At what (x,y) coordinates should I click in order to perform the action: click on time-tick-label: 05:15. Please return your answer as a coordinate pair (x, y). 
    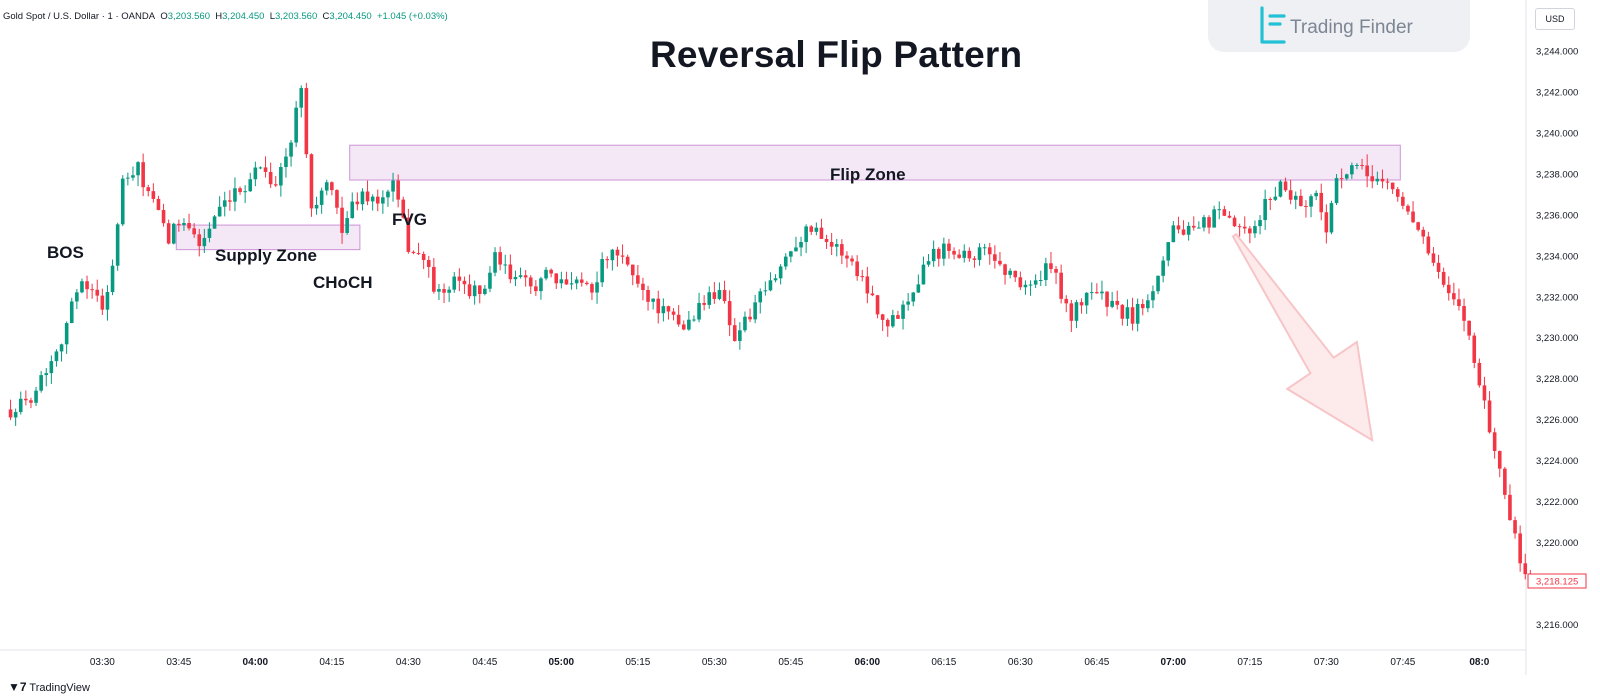
    Looking at the image, I should click on (637, 662).